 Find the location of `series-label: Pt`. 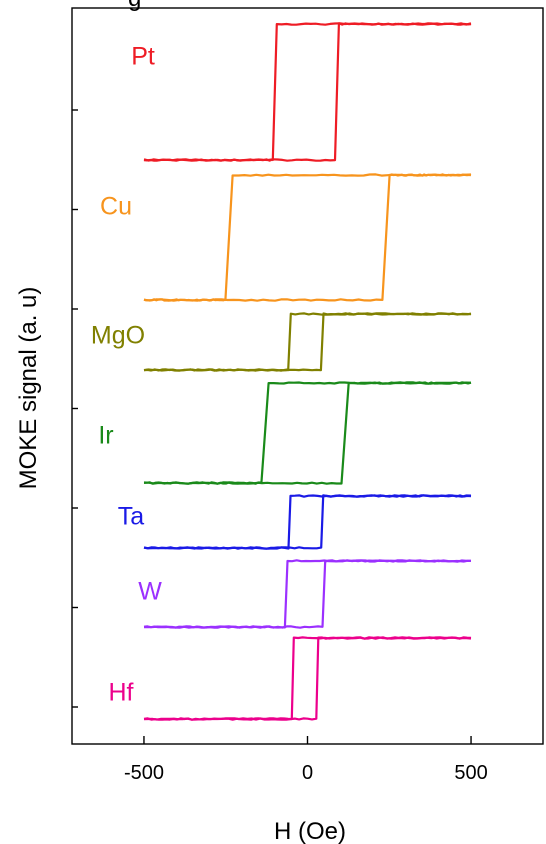

series-label: Pt is located at coordinates (143, 57).